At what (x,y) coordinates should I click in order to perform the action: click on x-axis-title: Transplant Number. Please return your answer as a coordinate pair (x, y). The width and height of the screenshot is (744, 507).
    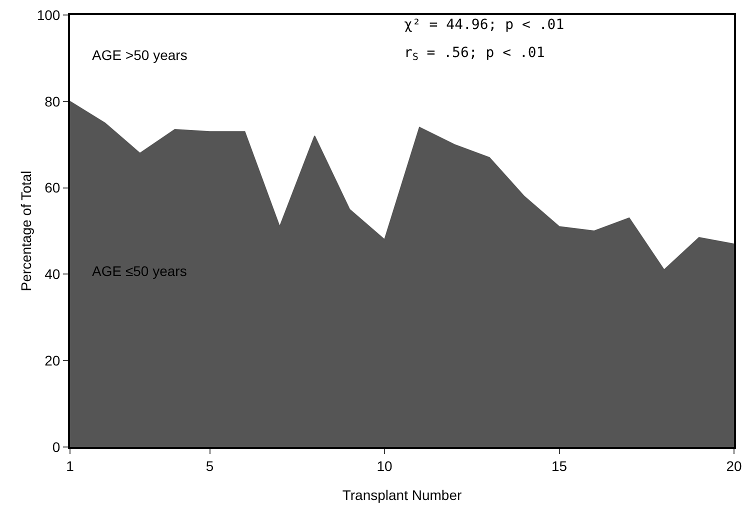
    Looking at the image, I should click on (402, 495).